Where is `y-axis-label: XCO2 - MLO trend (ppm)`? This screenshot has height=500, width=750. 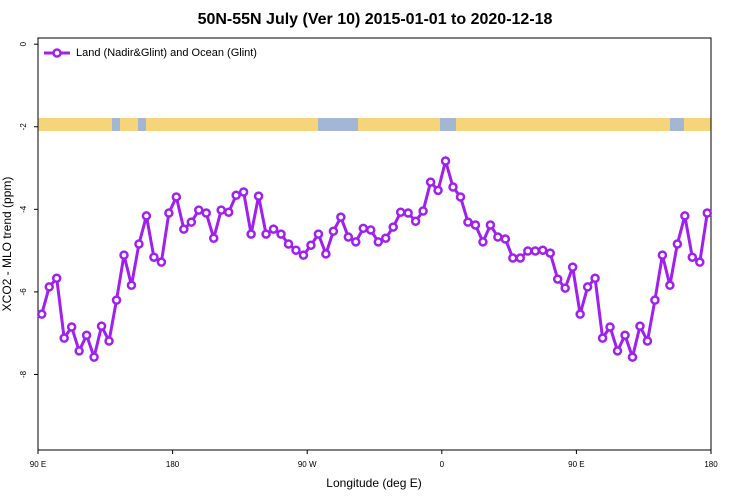 y-axis-label: XCO2 - MLO trend (ppm) is located at coordinates (7, 244).